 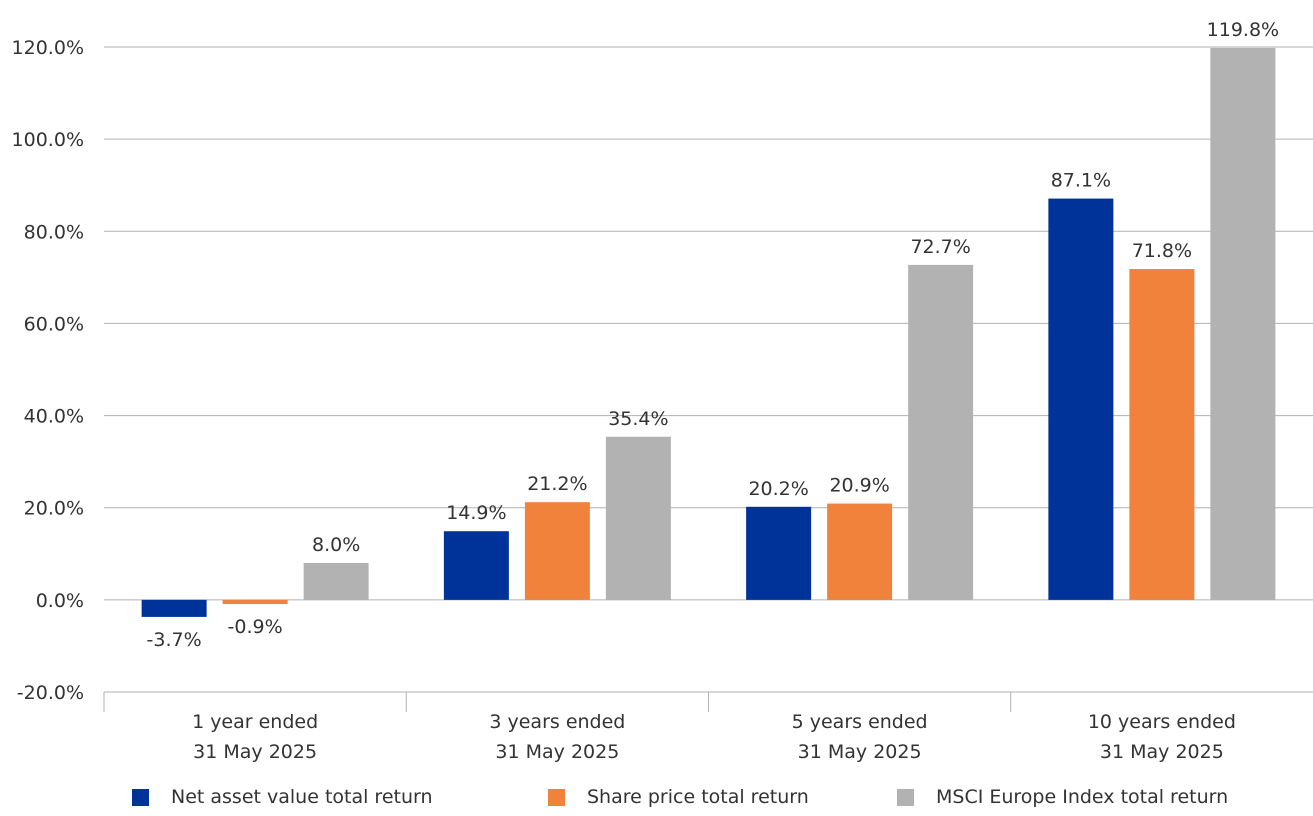 What do you see at coordinates (48, 140) in the screenshot?
I see `y-tick-label: 100.0%` at bounding box center [48, 140].